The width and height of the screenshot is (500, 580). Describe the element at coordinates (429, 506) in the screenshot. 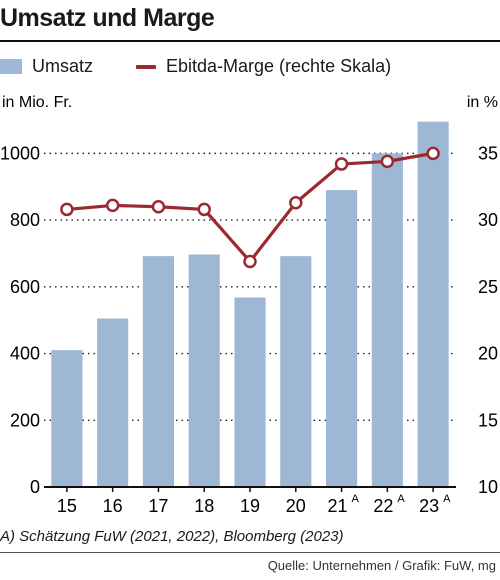

I see `x-tick-label: 23` at that location.